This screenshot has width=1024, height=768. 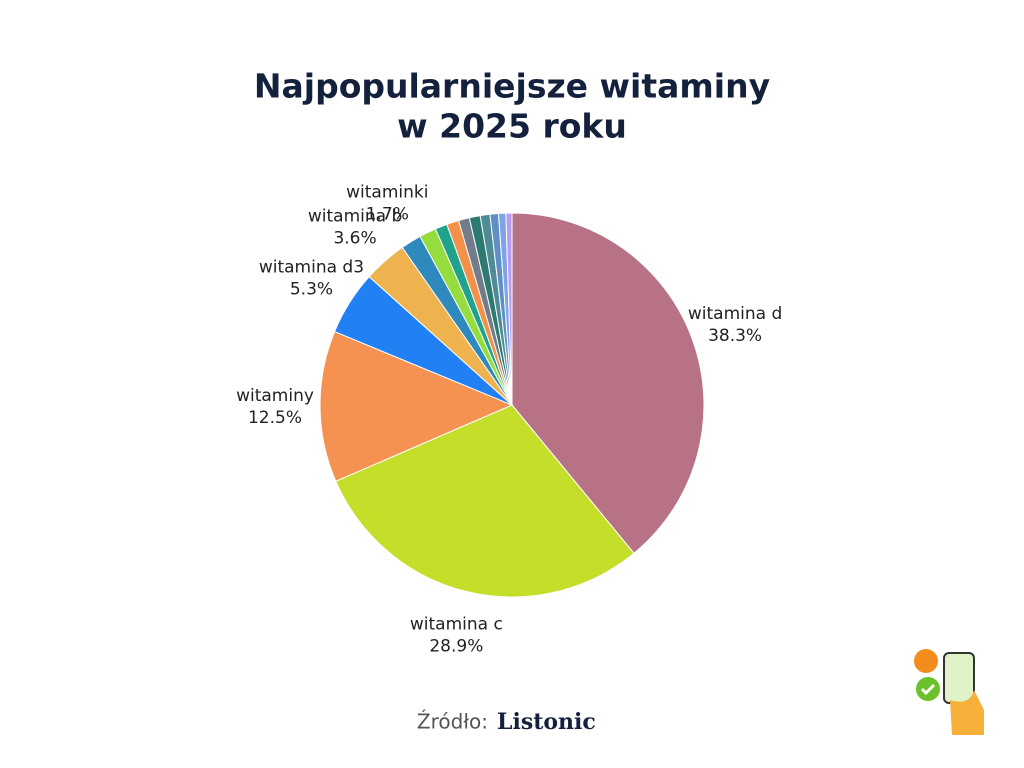 I want to click on value-label: 3.6%, so click(x=354, y=238).